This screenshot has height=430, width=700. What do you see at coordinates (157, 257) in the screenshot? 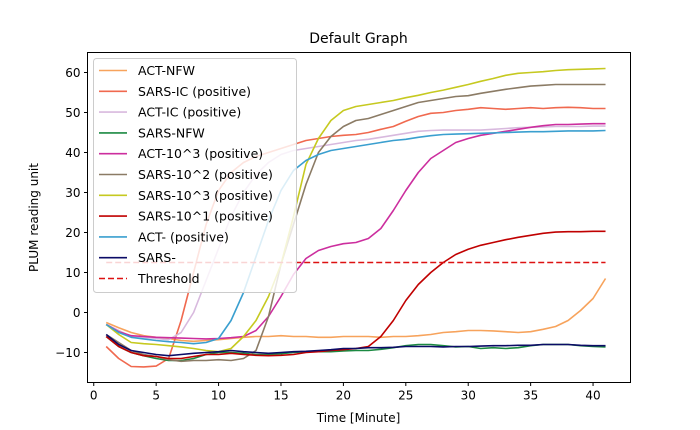
I see `legend-label-sars: SARS-` at bounding box center [157, 257].